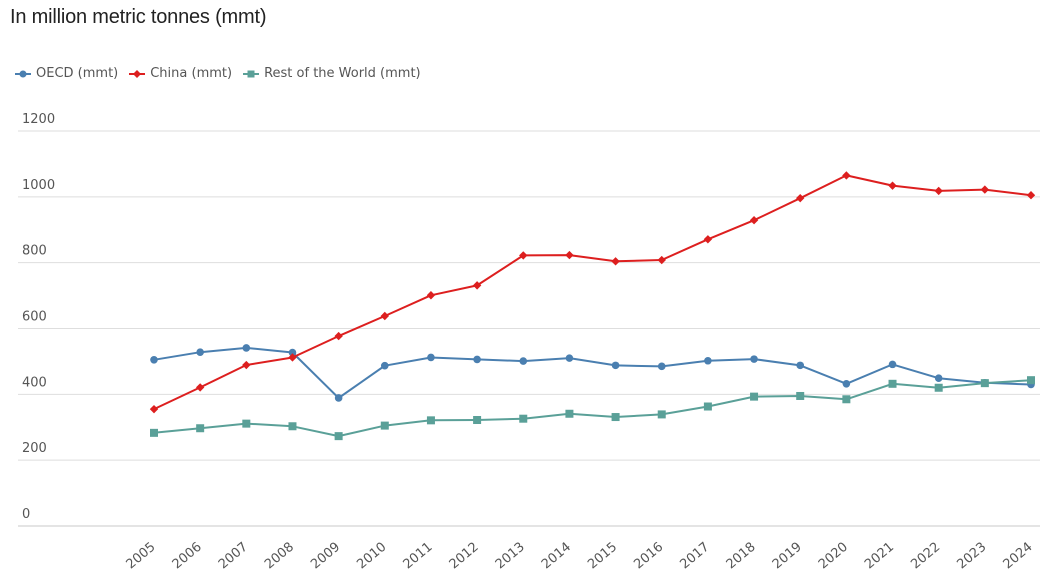 Image resolution: width=1055 pixels, height=580 pixels. What do you see at coordinates (233, 556) in the screenshot?
I see `x-tick-label-2007: 2007` at bounding box center [233, 556].